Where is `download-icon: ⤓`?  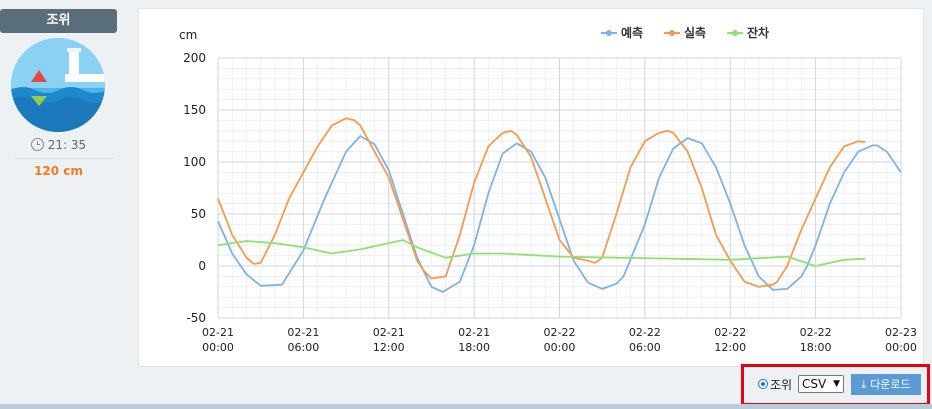 download-icon: ⤓ is located at coordinates (864, 384).